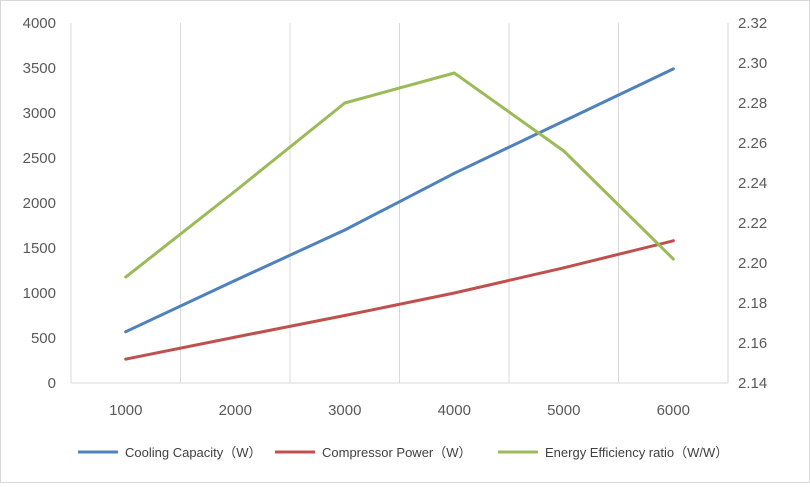 Image resolution: width=810 pixels, height=487 pixels. Describe the element at coordinates (43, 338) in the screenshot. I see `left-tick-label: 500` at that location.